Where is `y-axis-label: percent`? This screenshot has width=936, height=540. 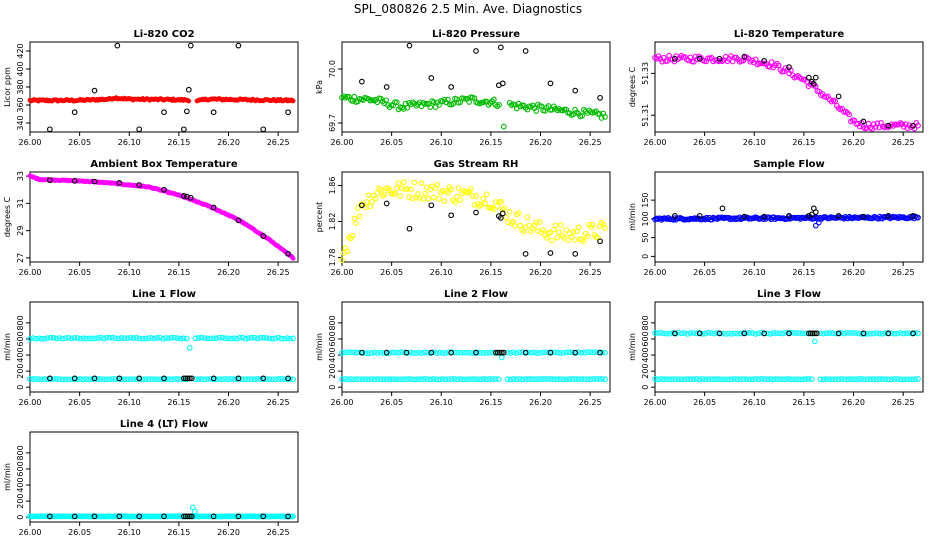
y-axis-label: percent is located at coordinates (319, 217).